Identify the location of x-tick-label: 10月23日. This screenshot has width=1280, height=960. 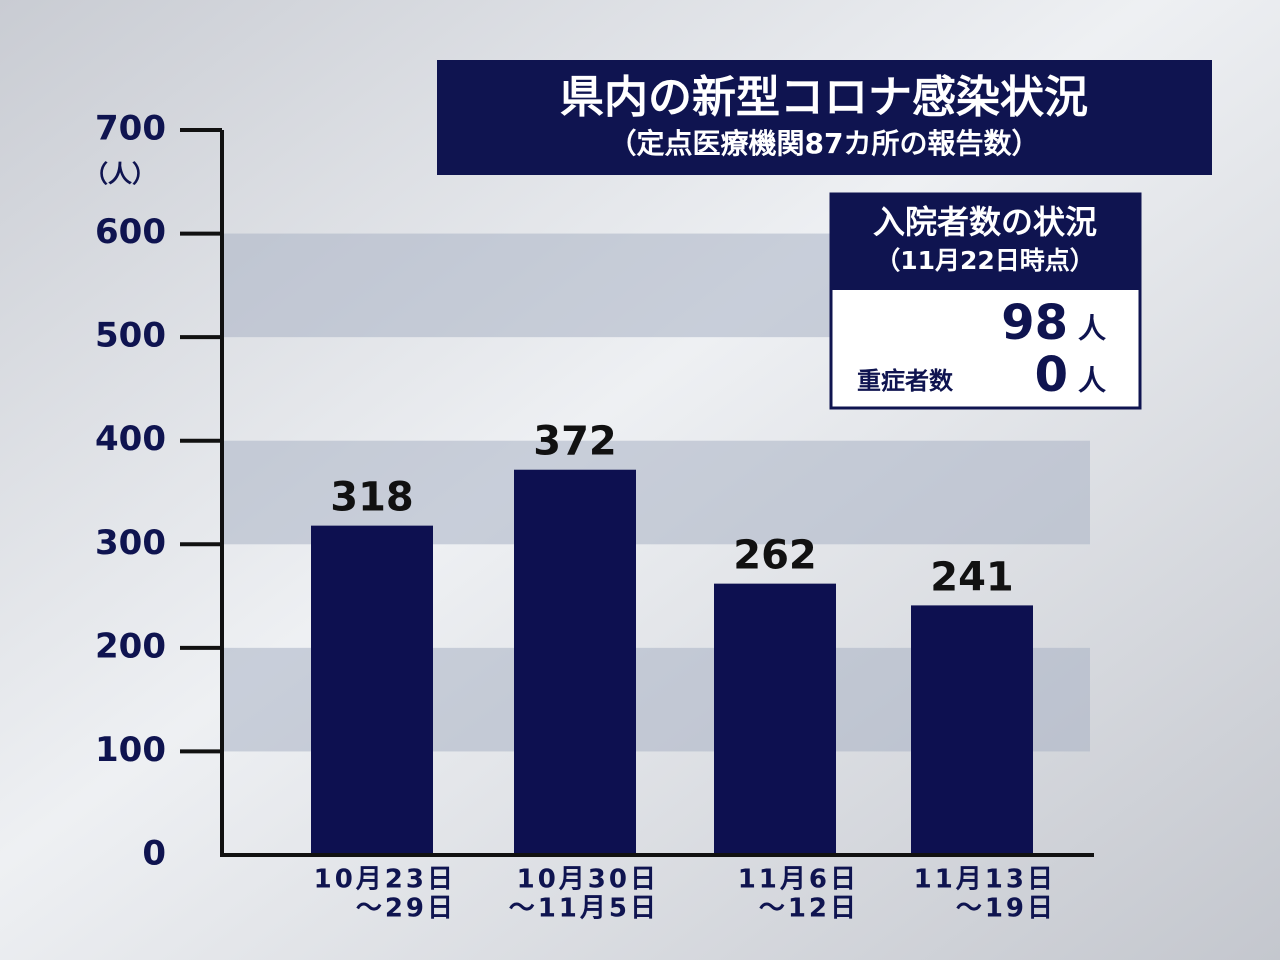
(385, 880).